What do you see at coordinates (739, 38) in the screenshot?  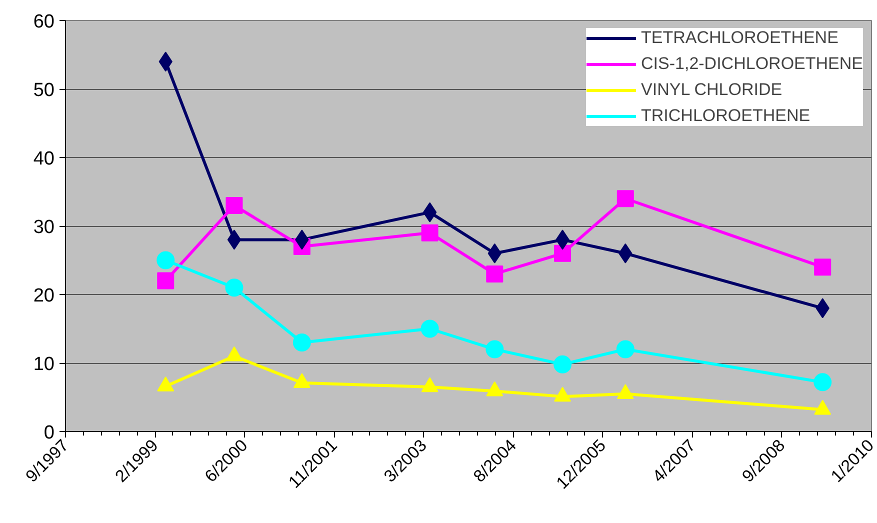 I see `legend-label: TETRACHLOROETHENE` at bounding box center [739, 38].